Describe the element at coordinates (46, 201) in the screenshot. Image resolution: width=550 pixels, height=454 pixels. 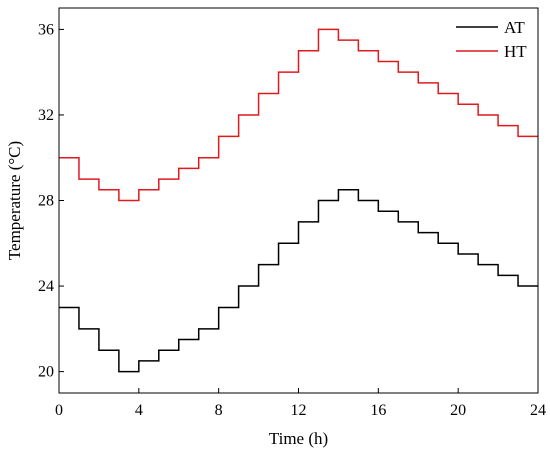
I see `y-tick-label: 28` at that location.